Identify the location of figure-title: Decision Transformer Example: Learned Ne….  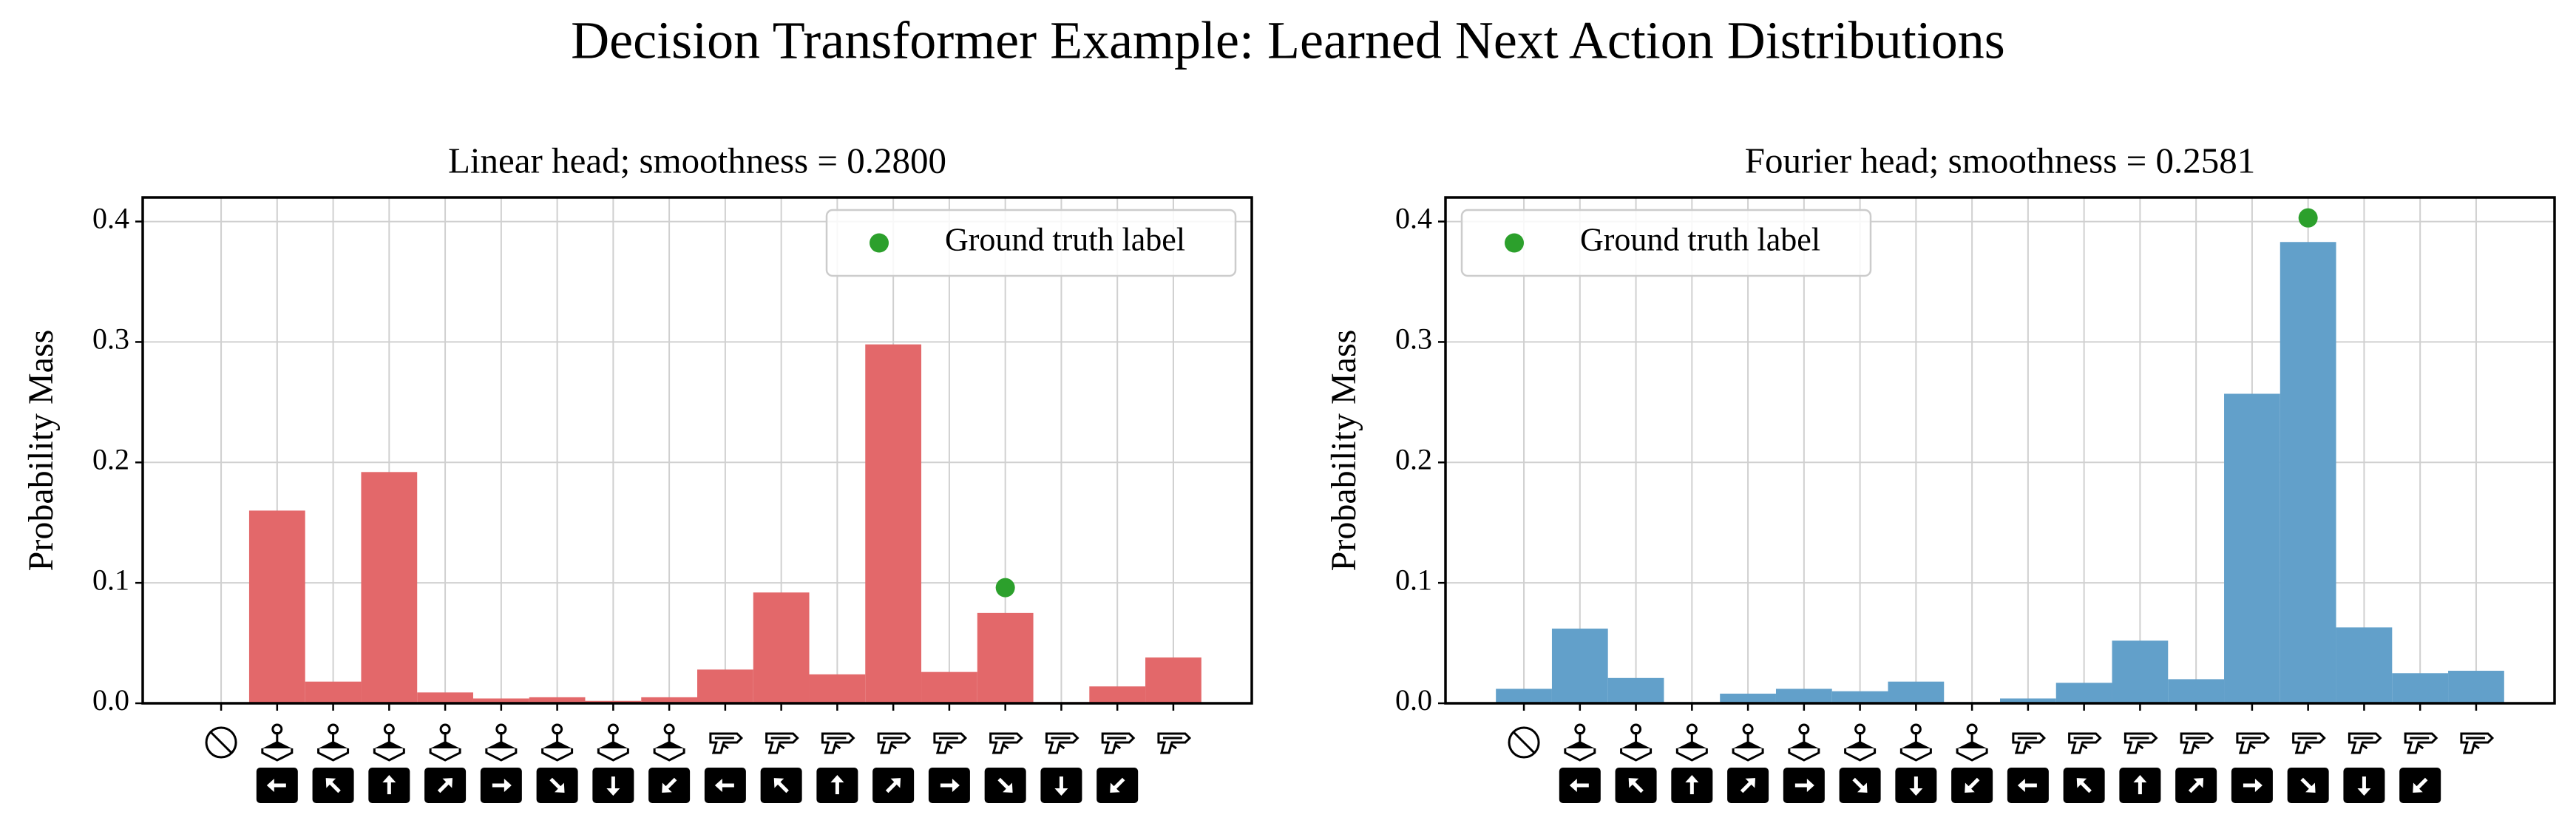
(1288, 40).